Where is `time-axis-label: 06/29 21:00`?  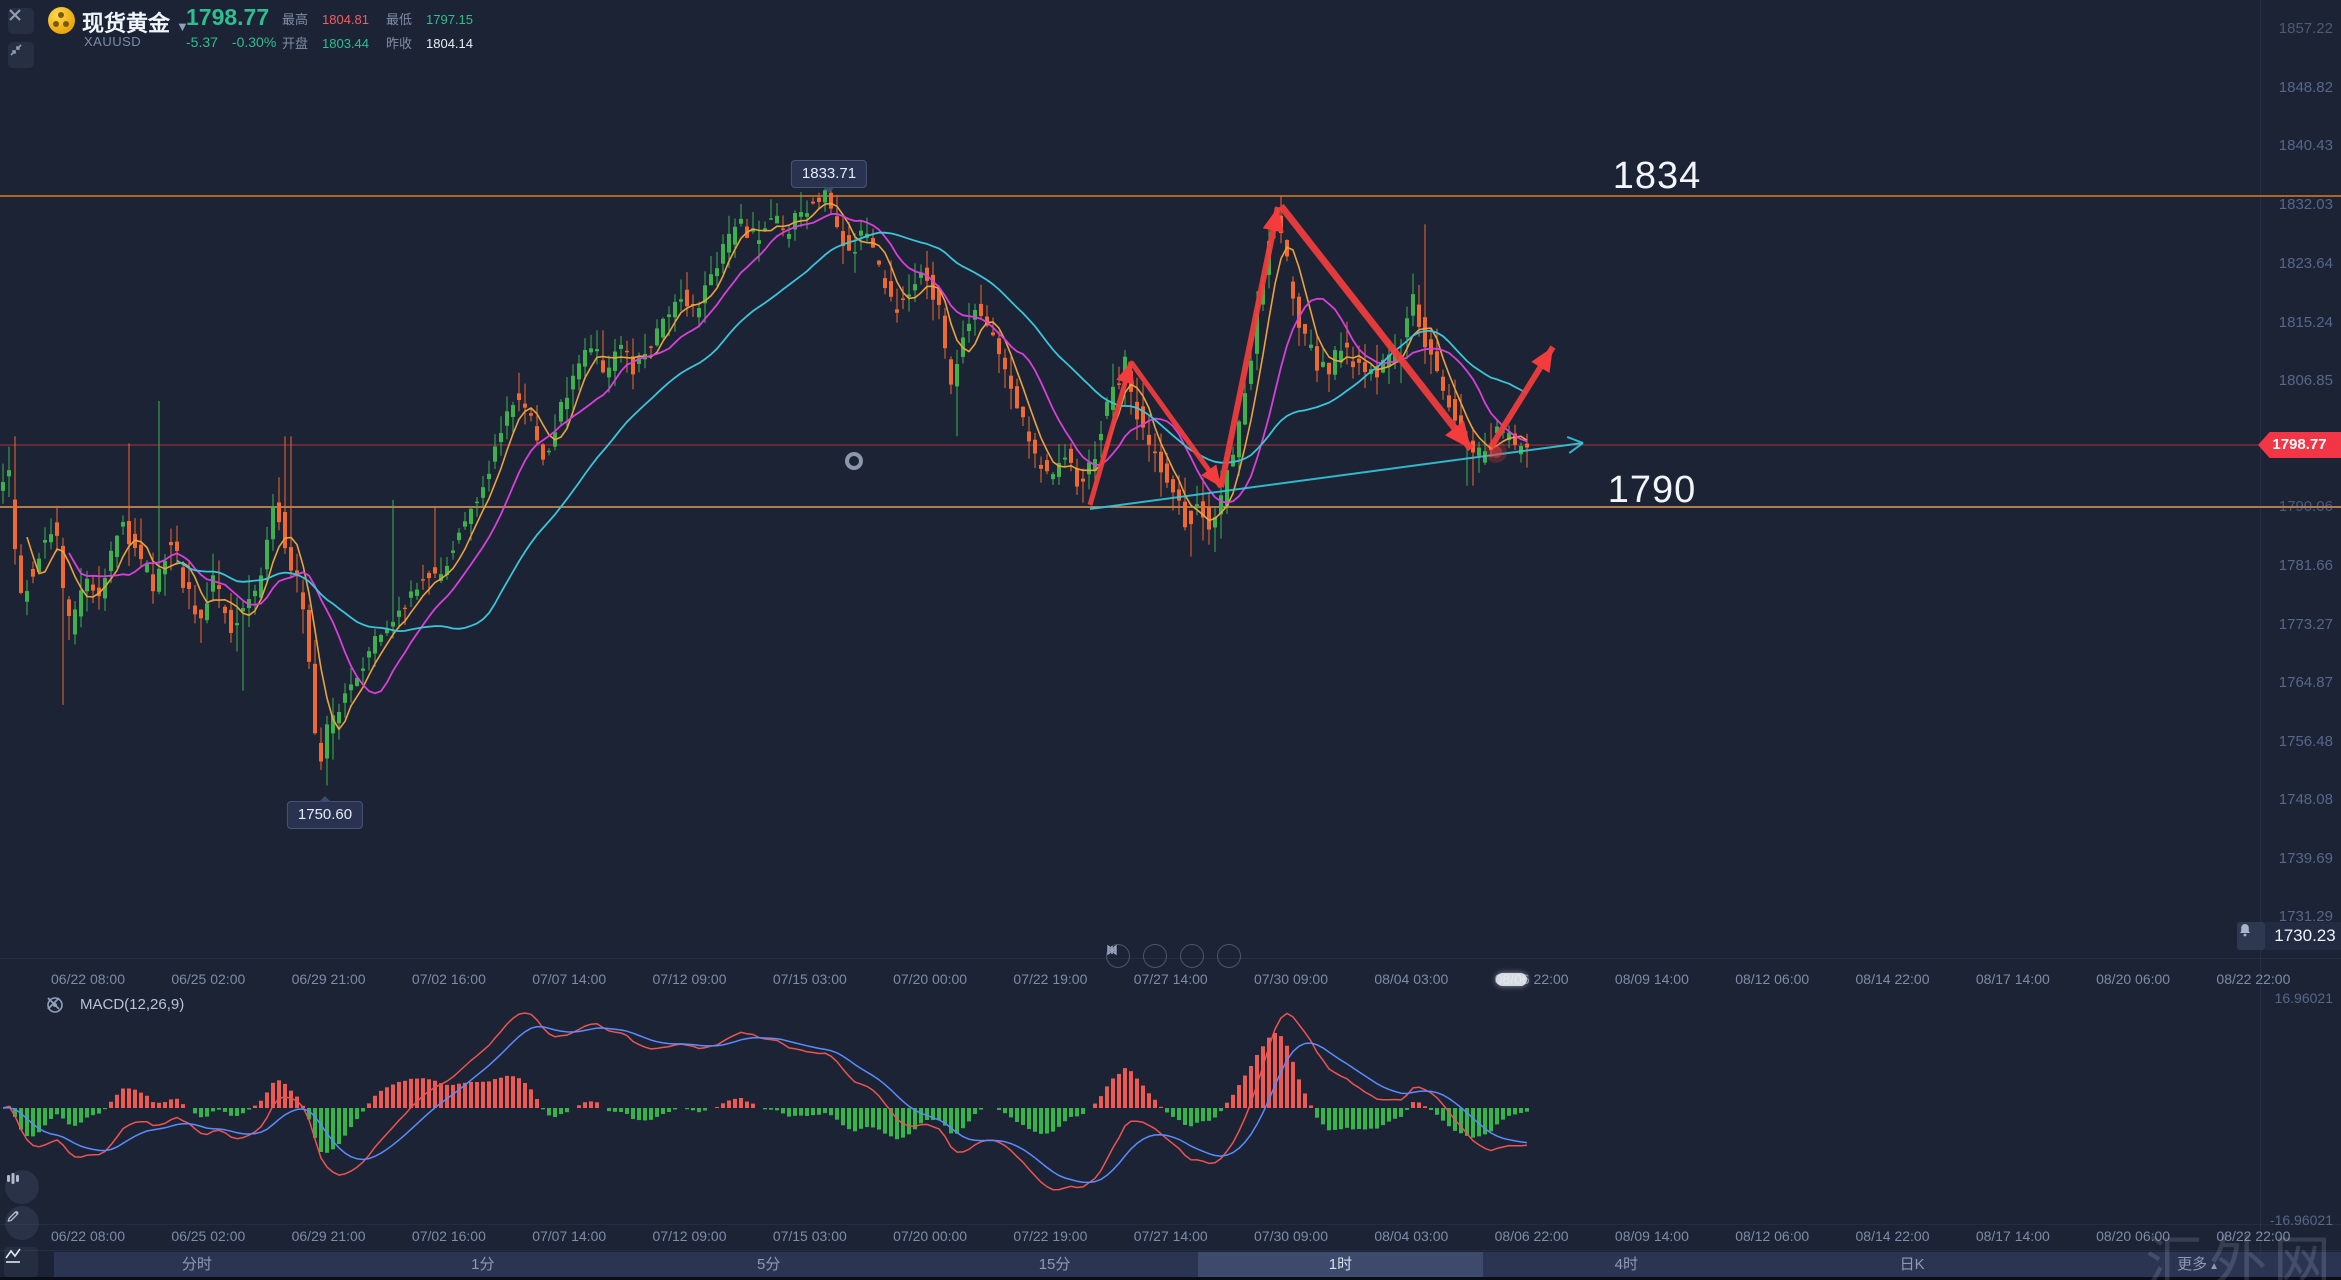 time-axis-label: 06/29 21:00 is located at coordinates (328, 979).